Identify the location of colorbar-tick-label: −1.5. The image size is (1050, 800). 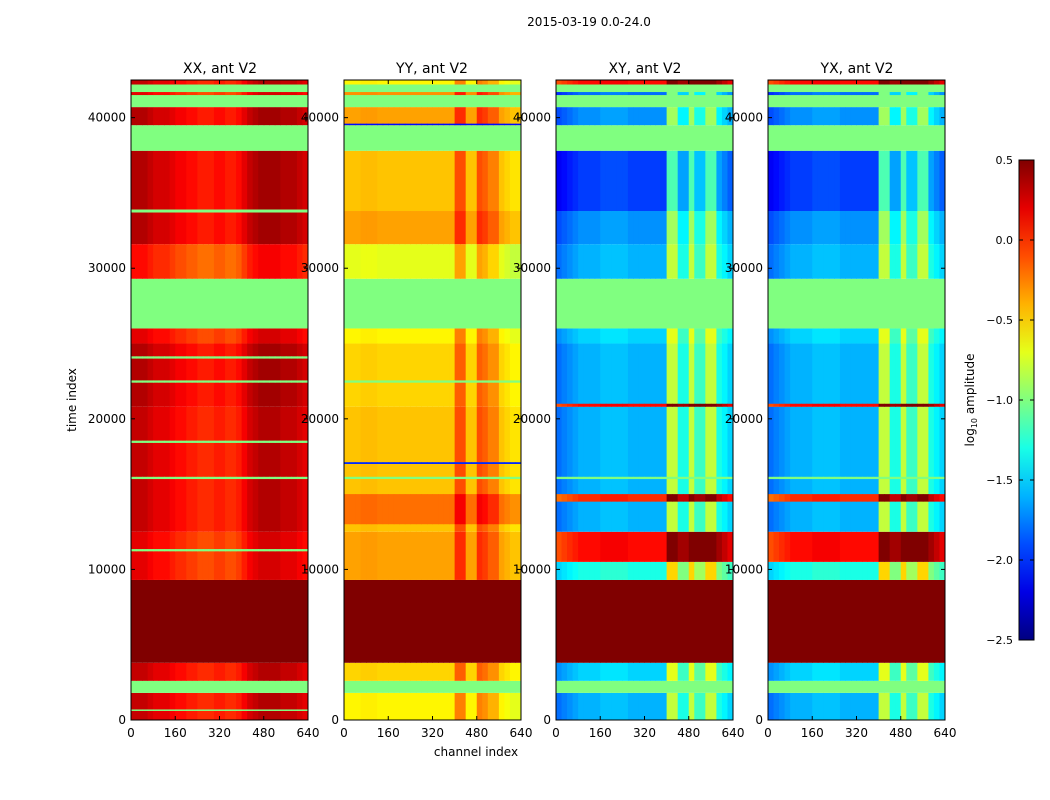
(999, 480).